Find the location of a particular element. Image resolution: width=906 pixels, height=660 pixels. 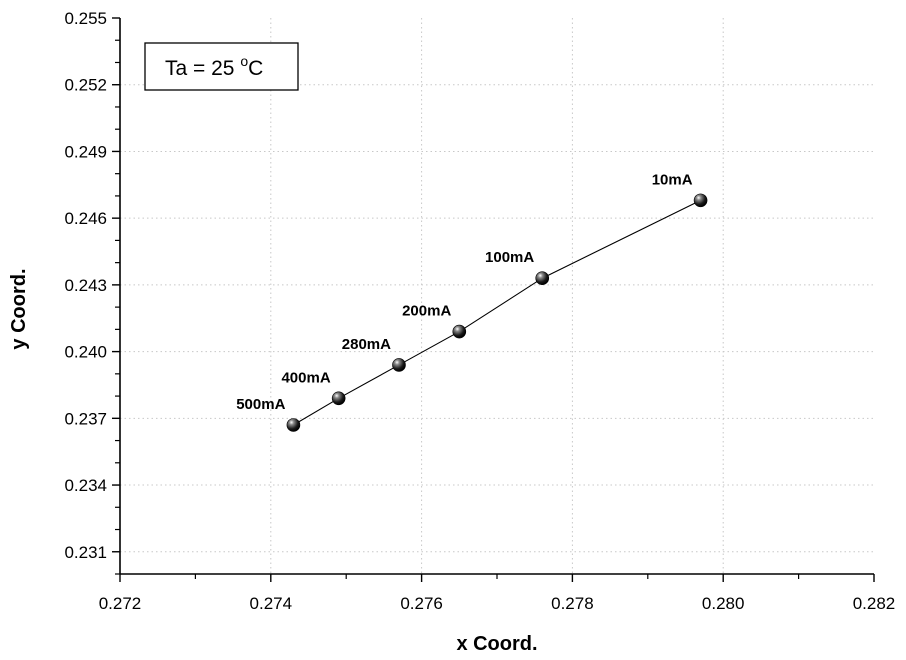

y-axis-title: y Coord. is located at coordinates (19, 308).